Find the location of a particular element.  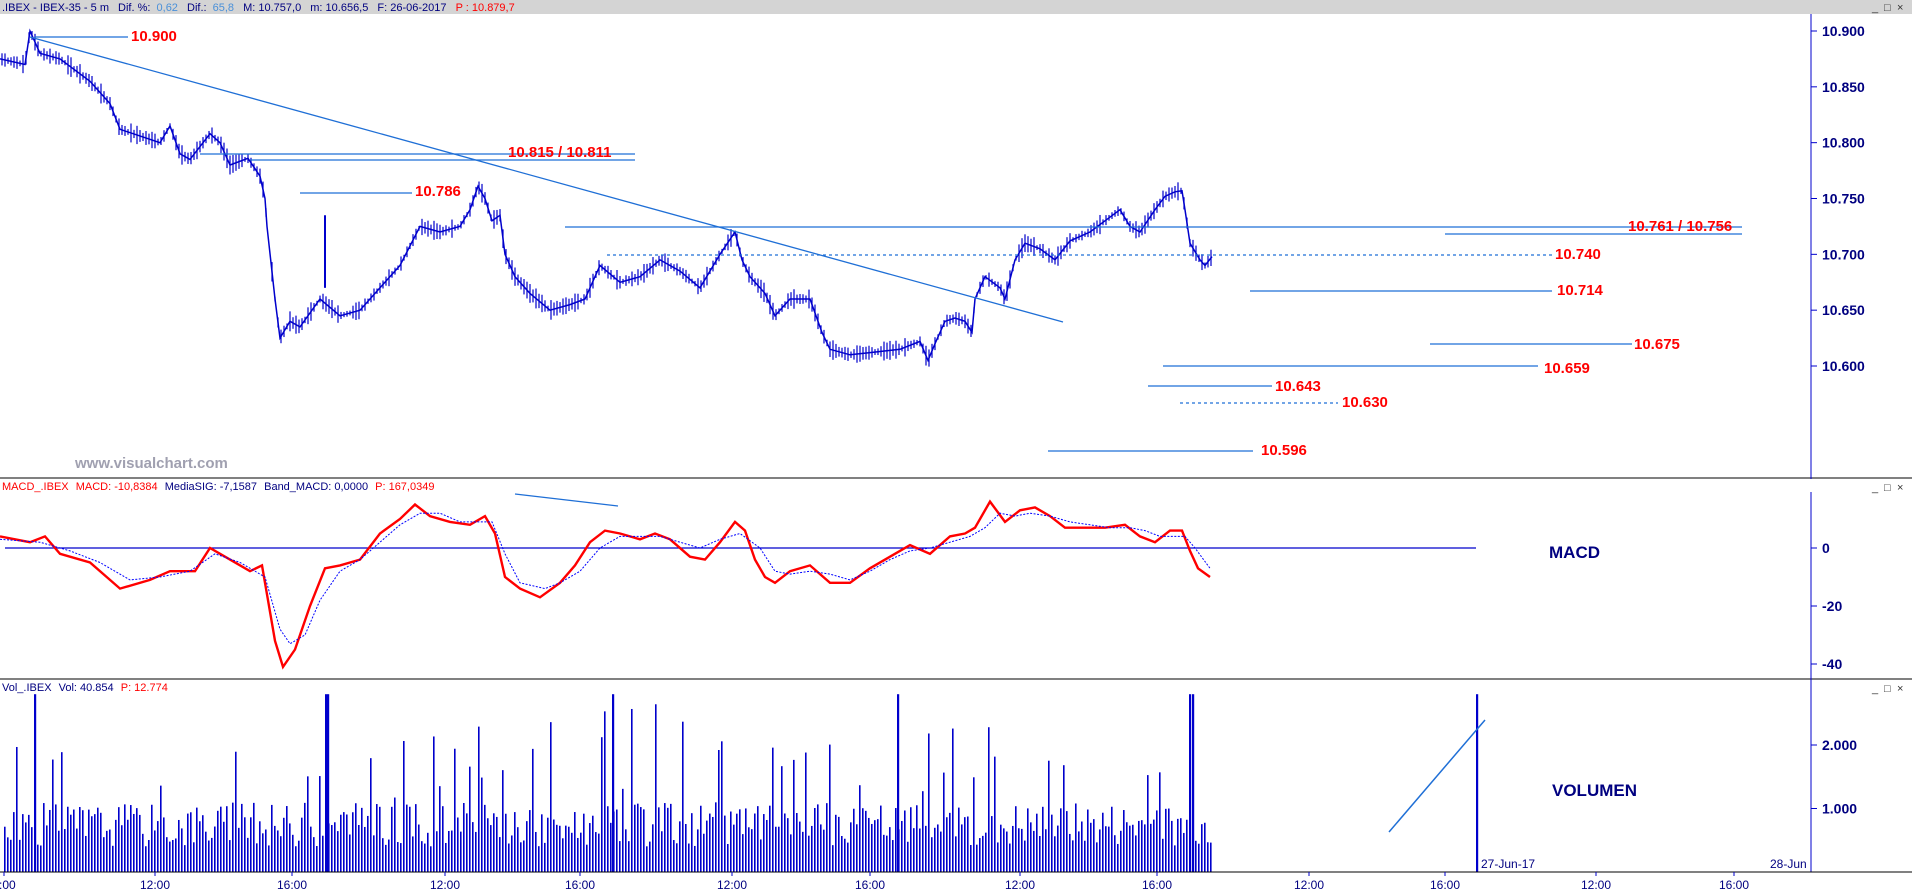

macd-maximize-icon: □ is located at coordinates (1887, 488).